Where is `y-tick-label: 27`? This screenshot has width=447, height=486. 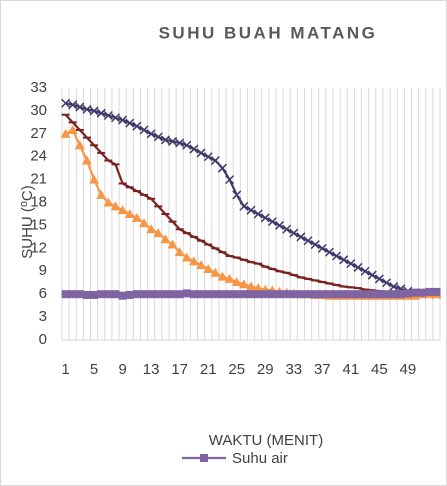 y-tick-label: 27 is located at coordinates (38, 133).